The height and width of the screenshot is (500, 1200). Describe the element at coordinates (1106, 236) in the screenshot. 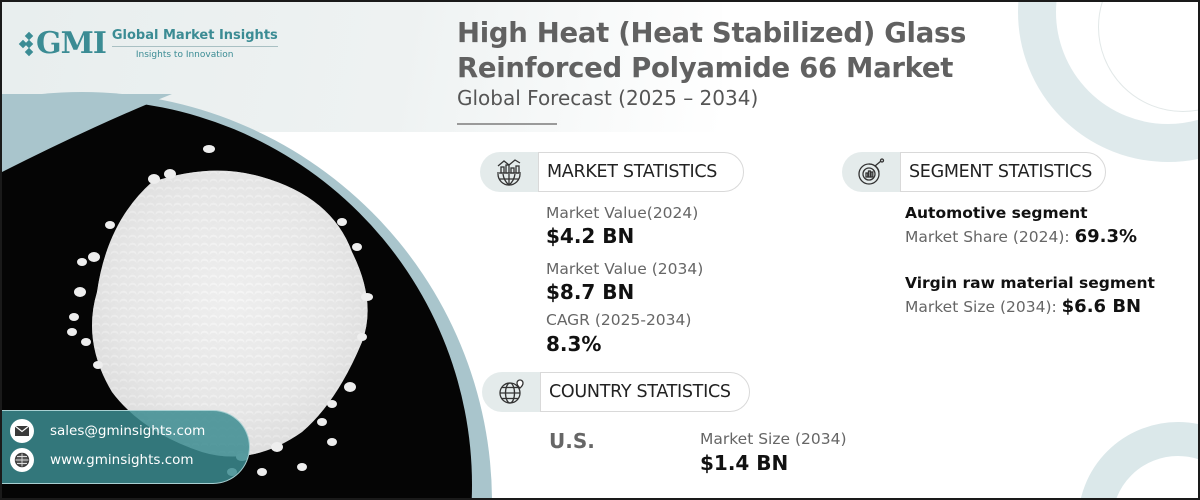

I see `automotive-share-value: 69.3%` at that location.